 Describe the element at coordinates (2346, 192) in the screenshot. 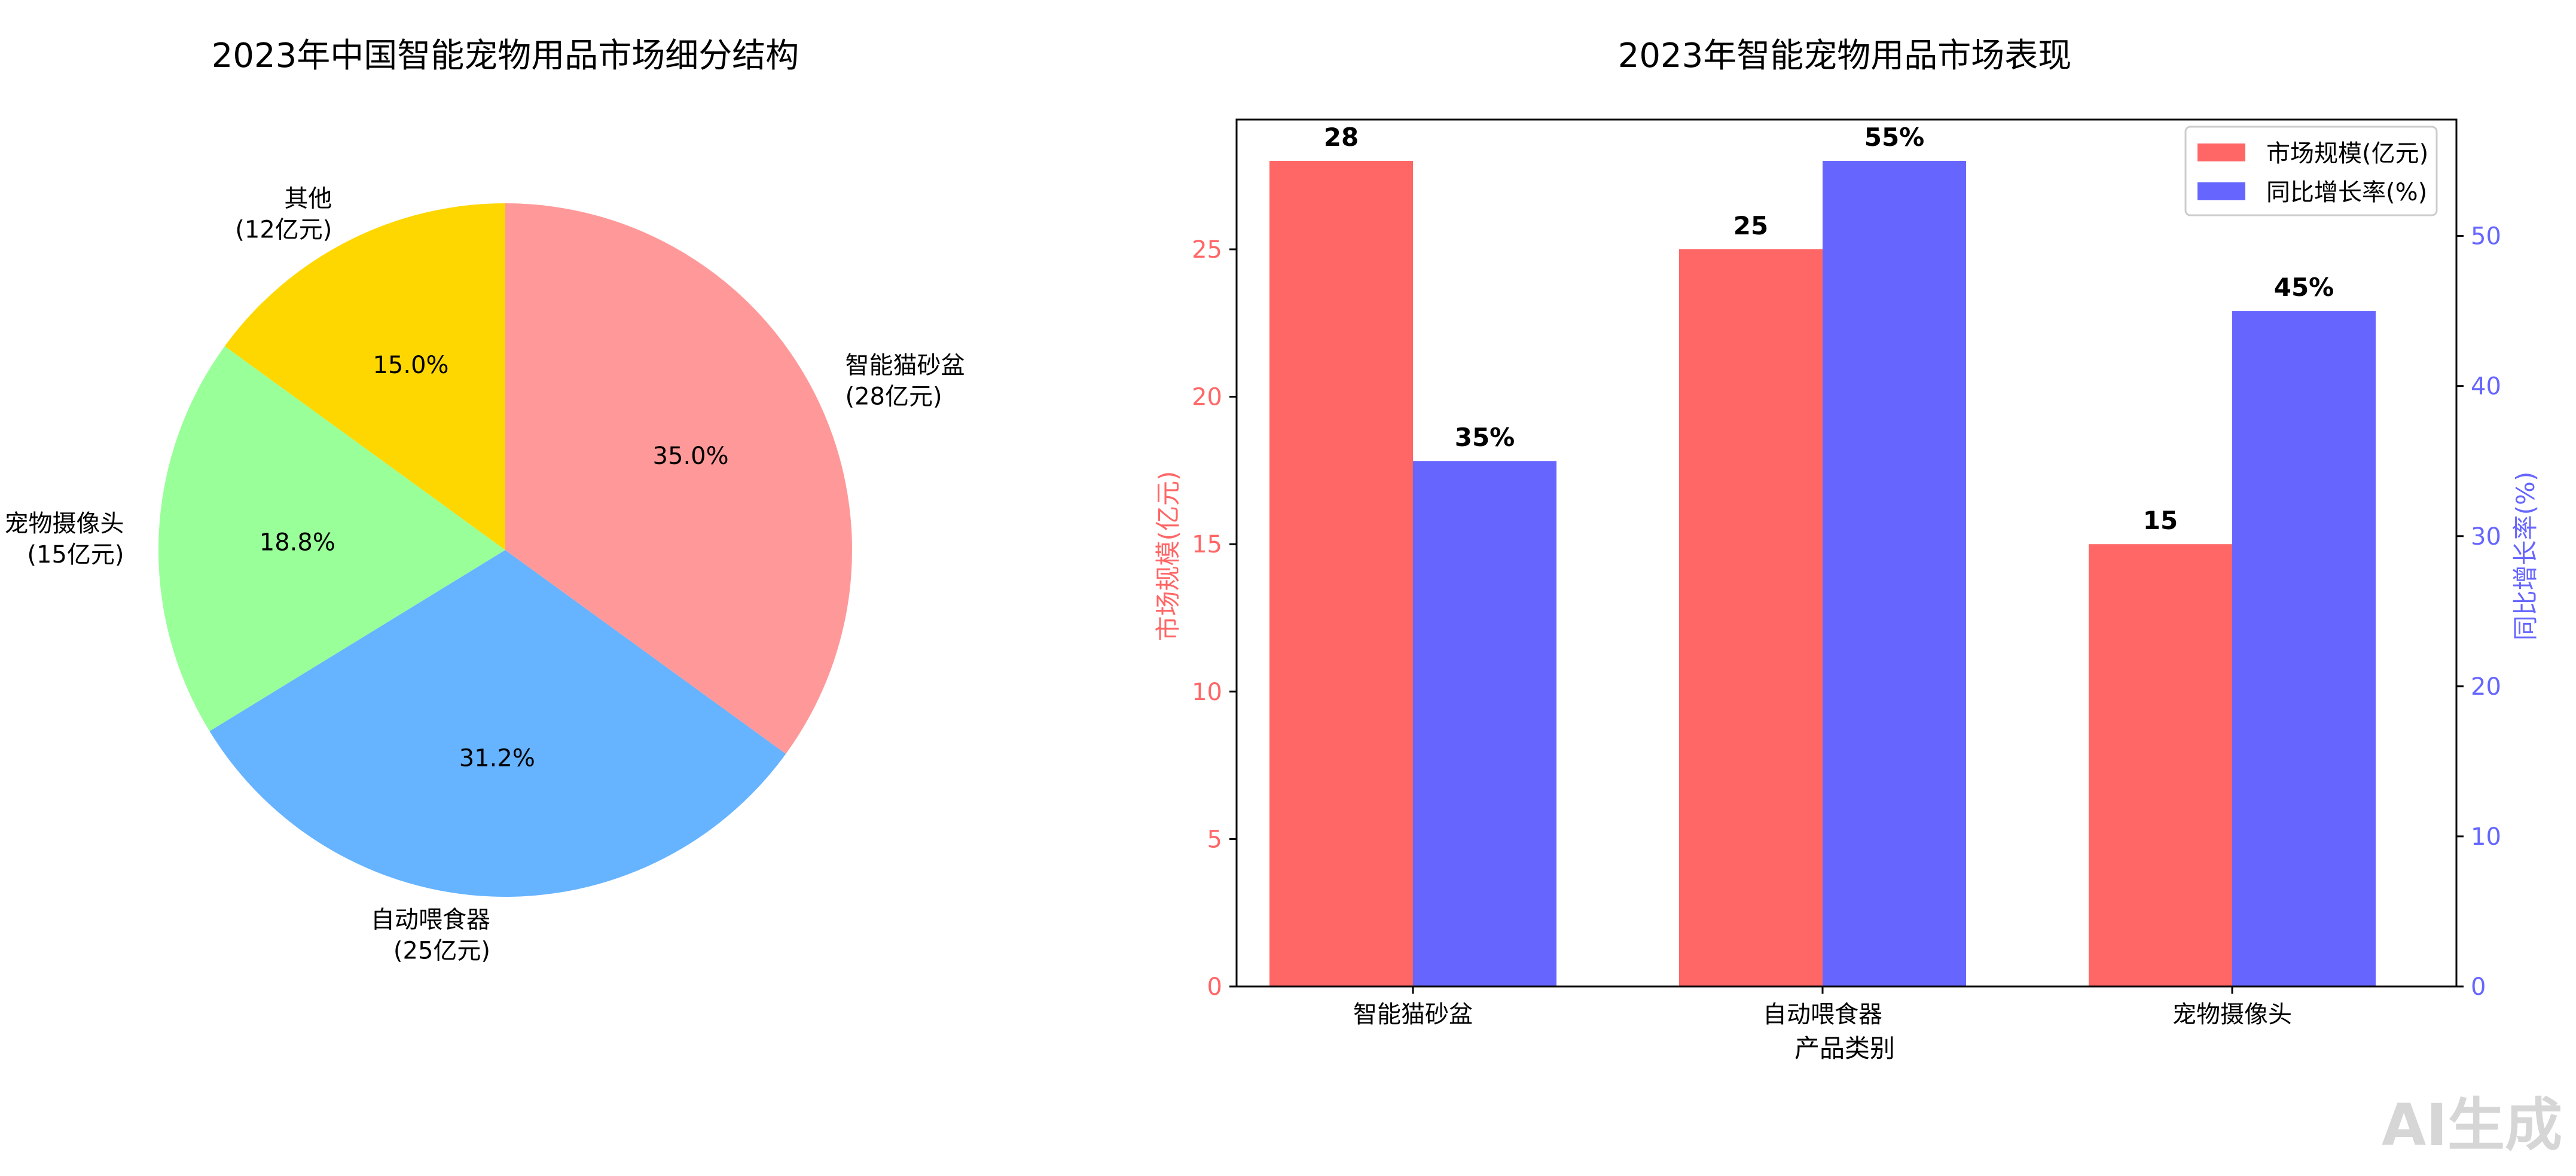

I see `legend-label-growth-rate: 同比增长率(%)` at that location.